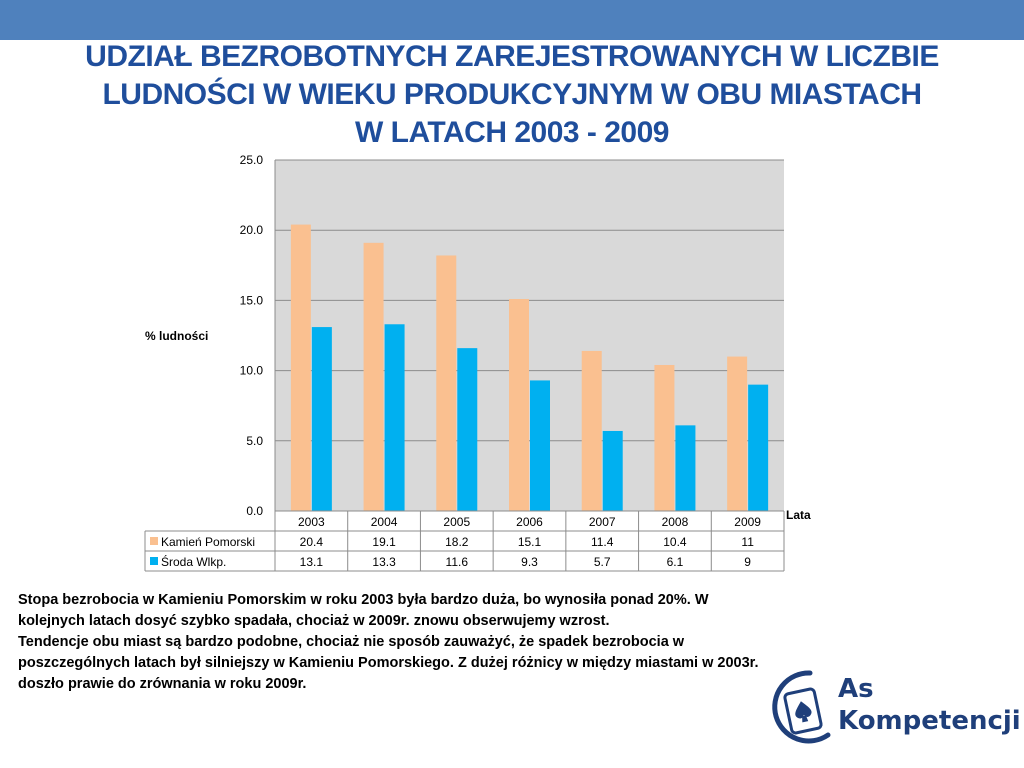 The width and height of the screenshot is (1024, 768). Describe the element at coordinates (929, 721) in the screenshot. I see `logo-line-2: Kompetencji` at that location.